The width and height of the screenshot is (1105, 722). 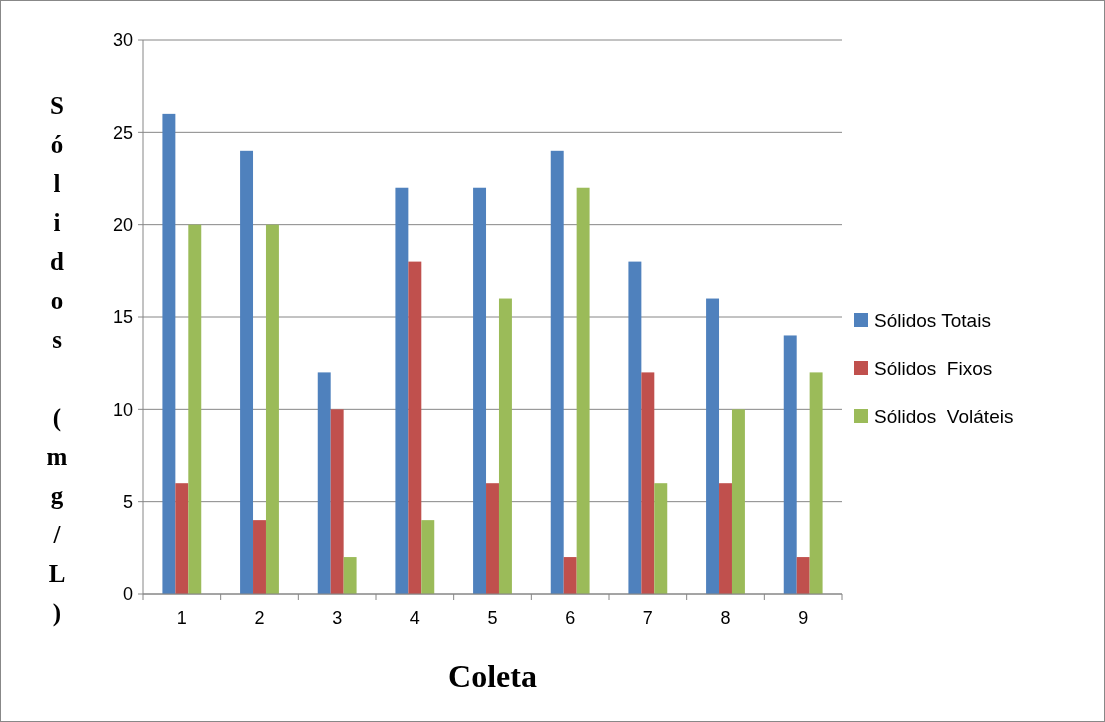 What do you see at coordinates (803, 618) in the screenshot?
I see `x-tick-label: 9` at bounding box center [803, 618].